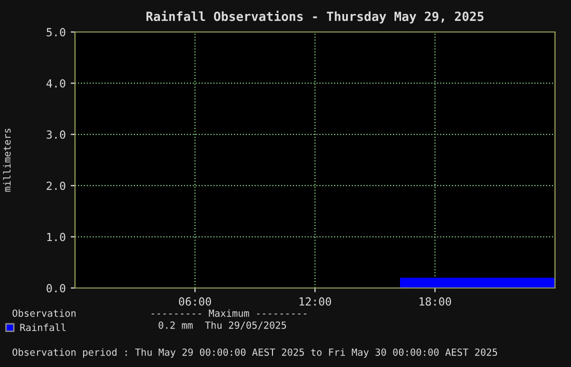 The width and height of the screenshot is (571, 367). I want to click on y-axis-title: millimeters, so click(7, 160).